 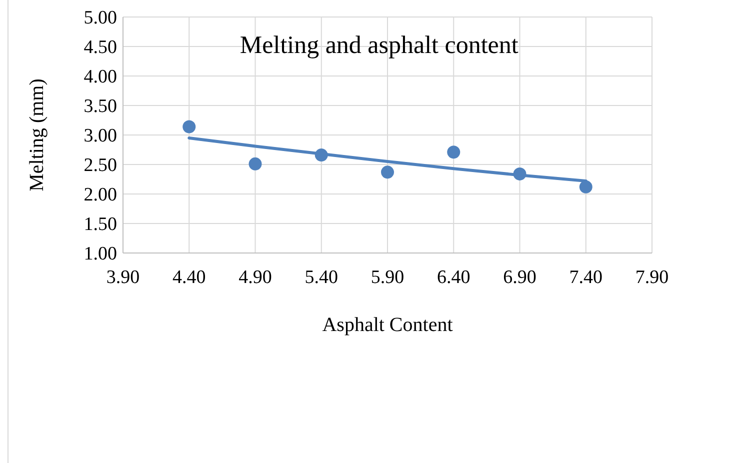 What do you see at coordinates (100, 165) in the screenshot?
I see `y-tick-label: 2.50` at bounding box center [100, 165].